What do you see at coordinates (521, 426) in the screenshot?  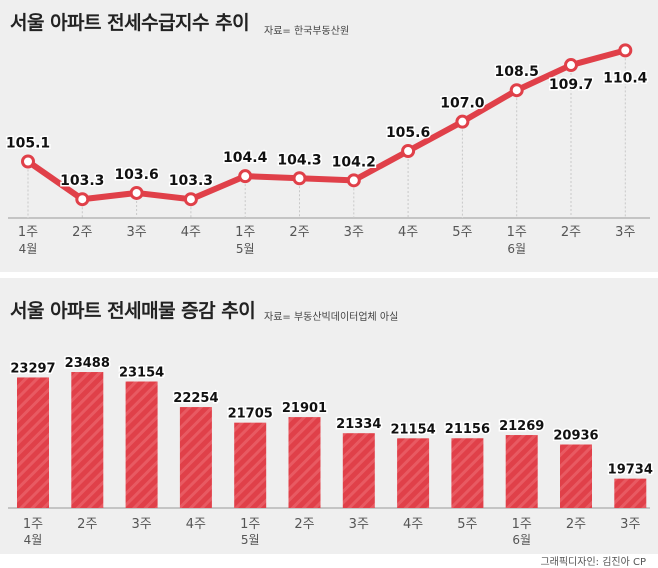 I see `data-label: 21269` at bounding box center [521, 426].